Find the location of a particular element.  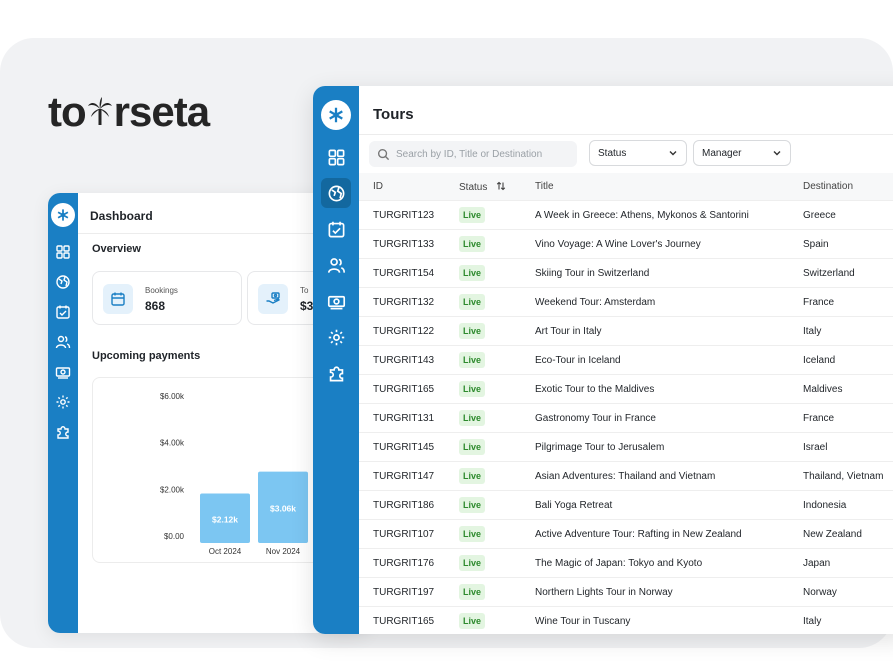

table-row: TURGRIT143 Live Eco-Tour in Iceland Iceland is located at coordinates (626, 359).